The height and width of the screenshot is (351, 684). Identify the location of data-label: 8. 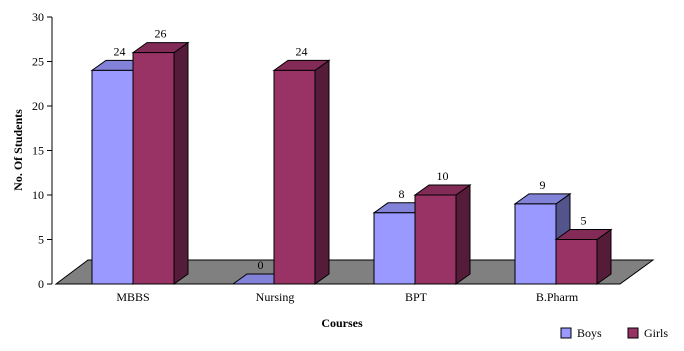
(402, 194).